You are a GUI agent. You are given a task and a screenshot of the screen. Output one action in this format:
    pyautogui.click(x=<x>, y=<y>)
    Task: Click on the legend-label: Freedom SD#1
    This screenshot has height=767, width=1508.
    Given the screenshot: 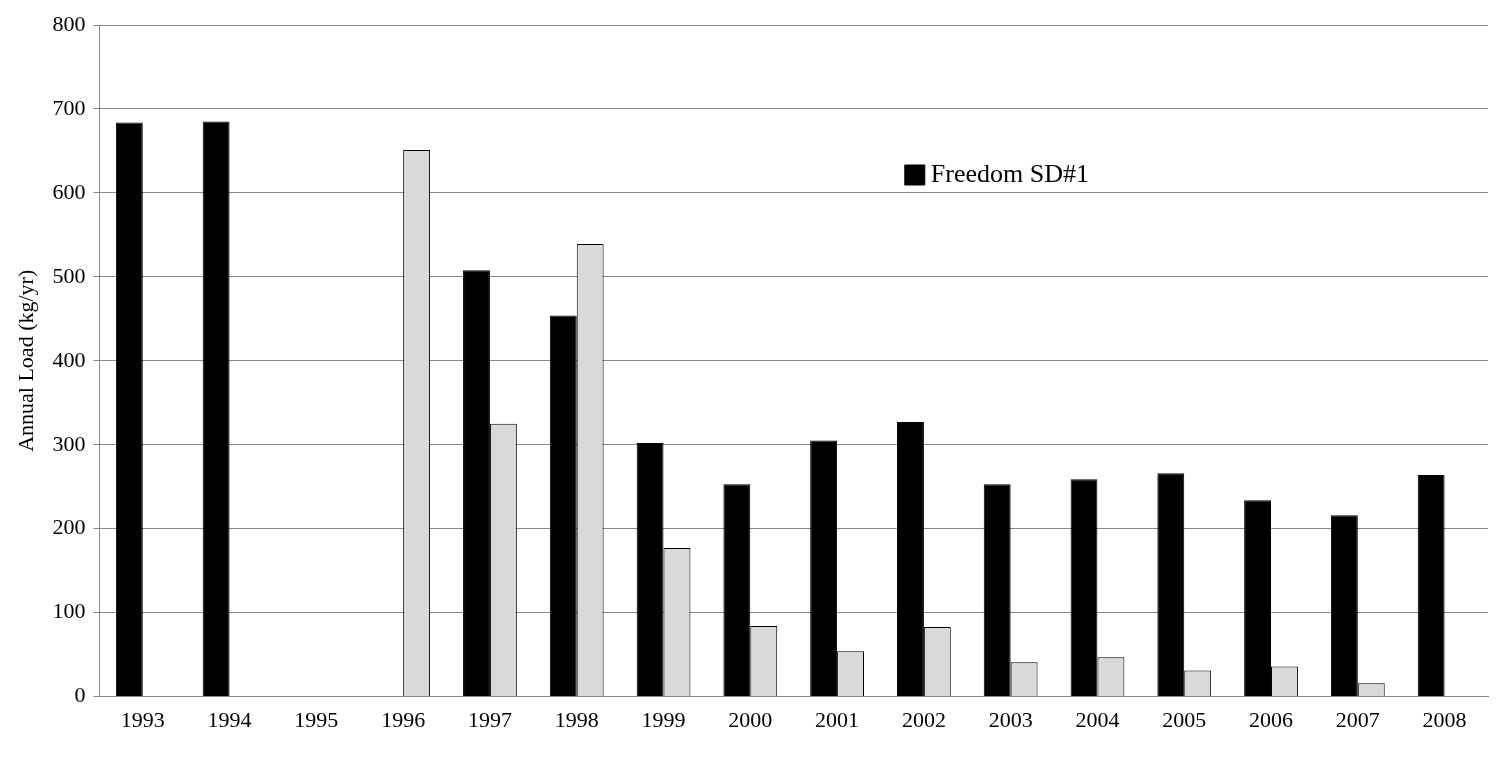 What is the action you would take?
    pyautogui.click(x=1009, y=173)
    